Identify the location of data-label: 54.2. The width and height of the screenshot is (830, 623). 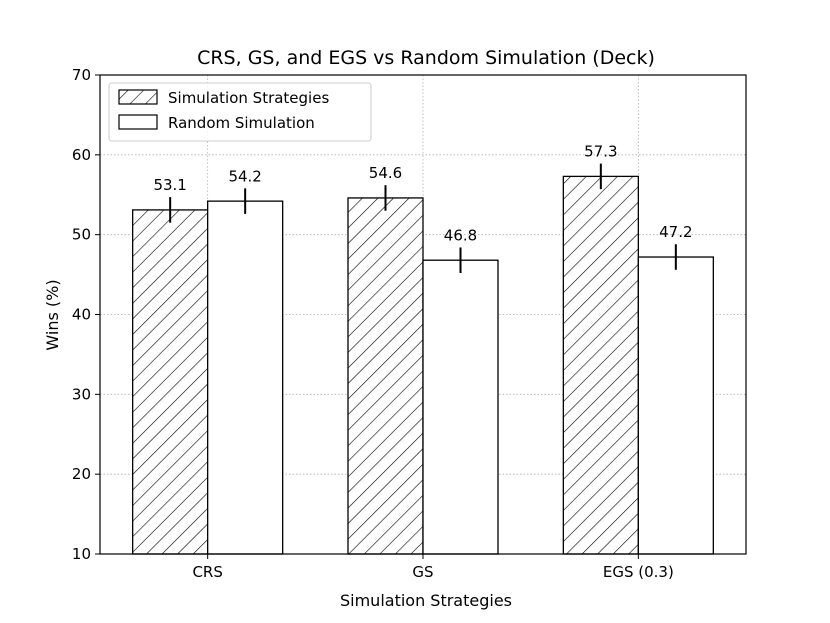
(244, 176).